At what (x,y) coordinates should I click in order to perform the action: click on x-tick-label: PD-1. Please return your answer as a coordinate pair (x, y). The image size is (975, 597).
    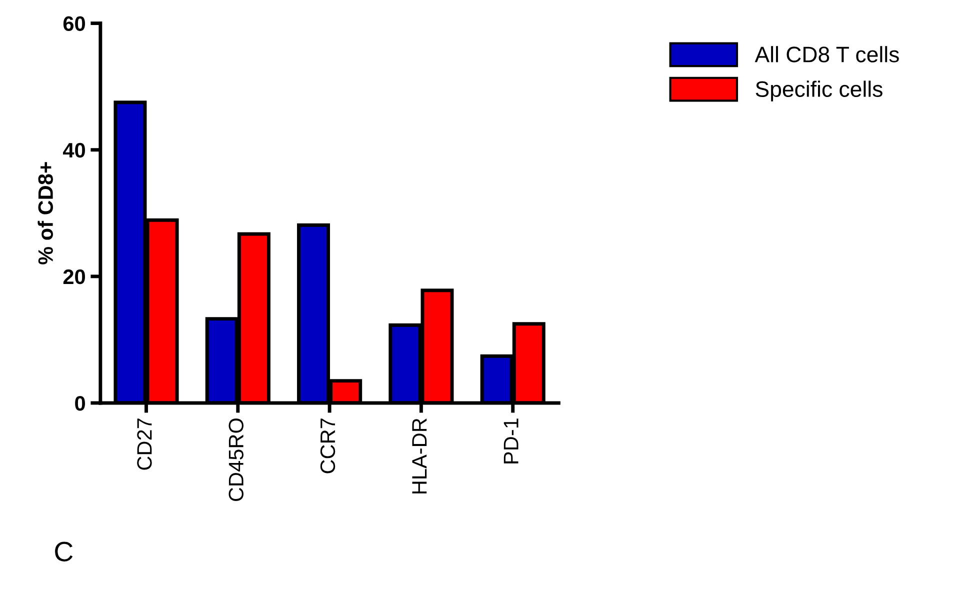
    Looking at the image, I should click on (511, 441).